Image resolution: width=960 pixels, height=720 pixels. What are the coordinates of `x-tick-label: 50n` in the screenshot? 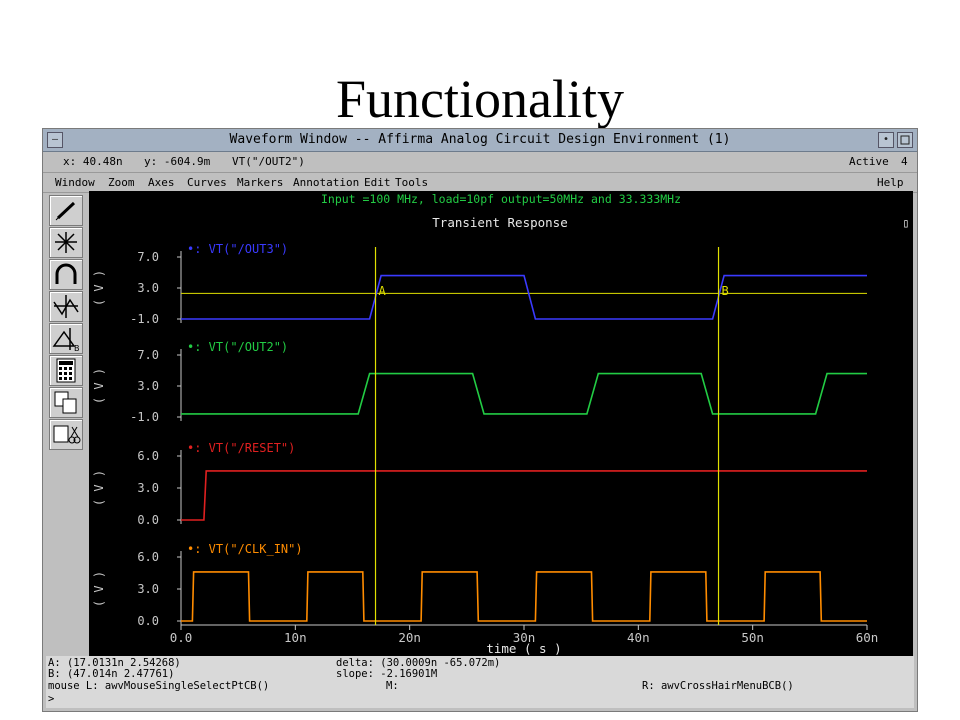 It's located at (752, 637).